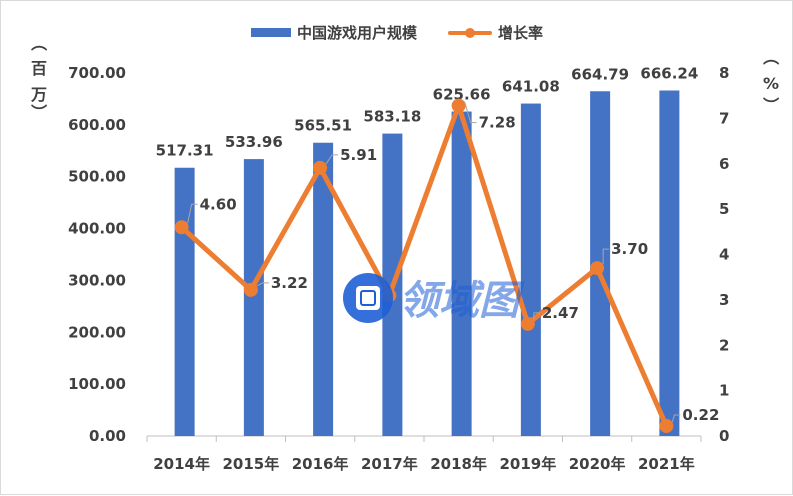  I want to click on left-tick-label: 600.00, so click(97, 125).